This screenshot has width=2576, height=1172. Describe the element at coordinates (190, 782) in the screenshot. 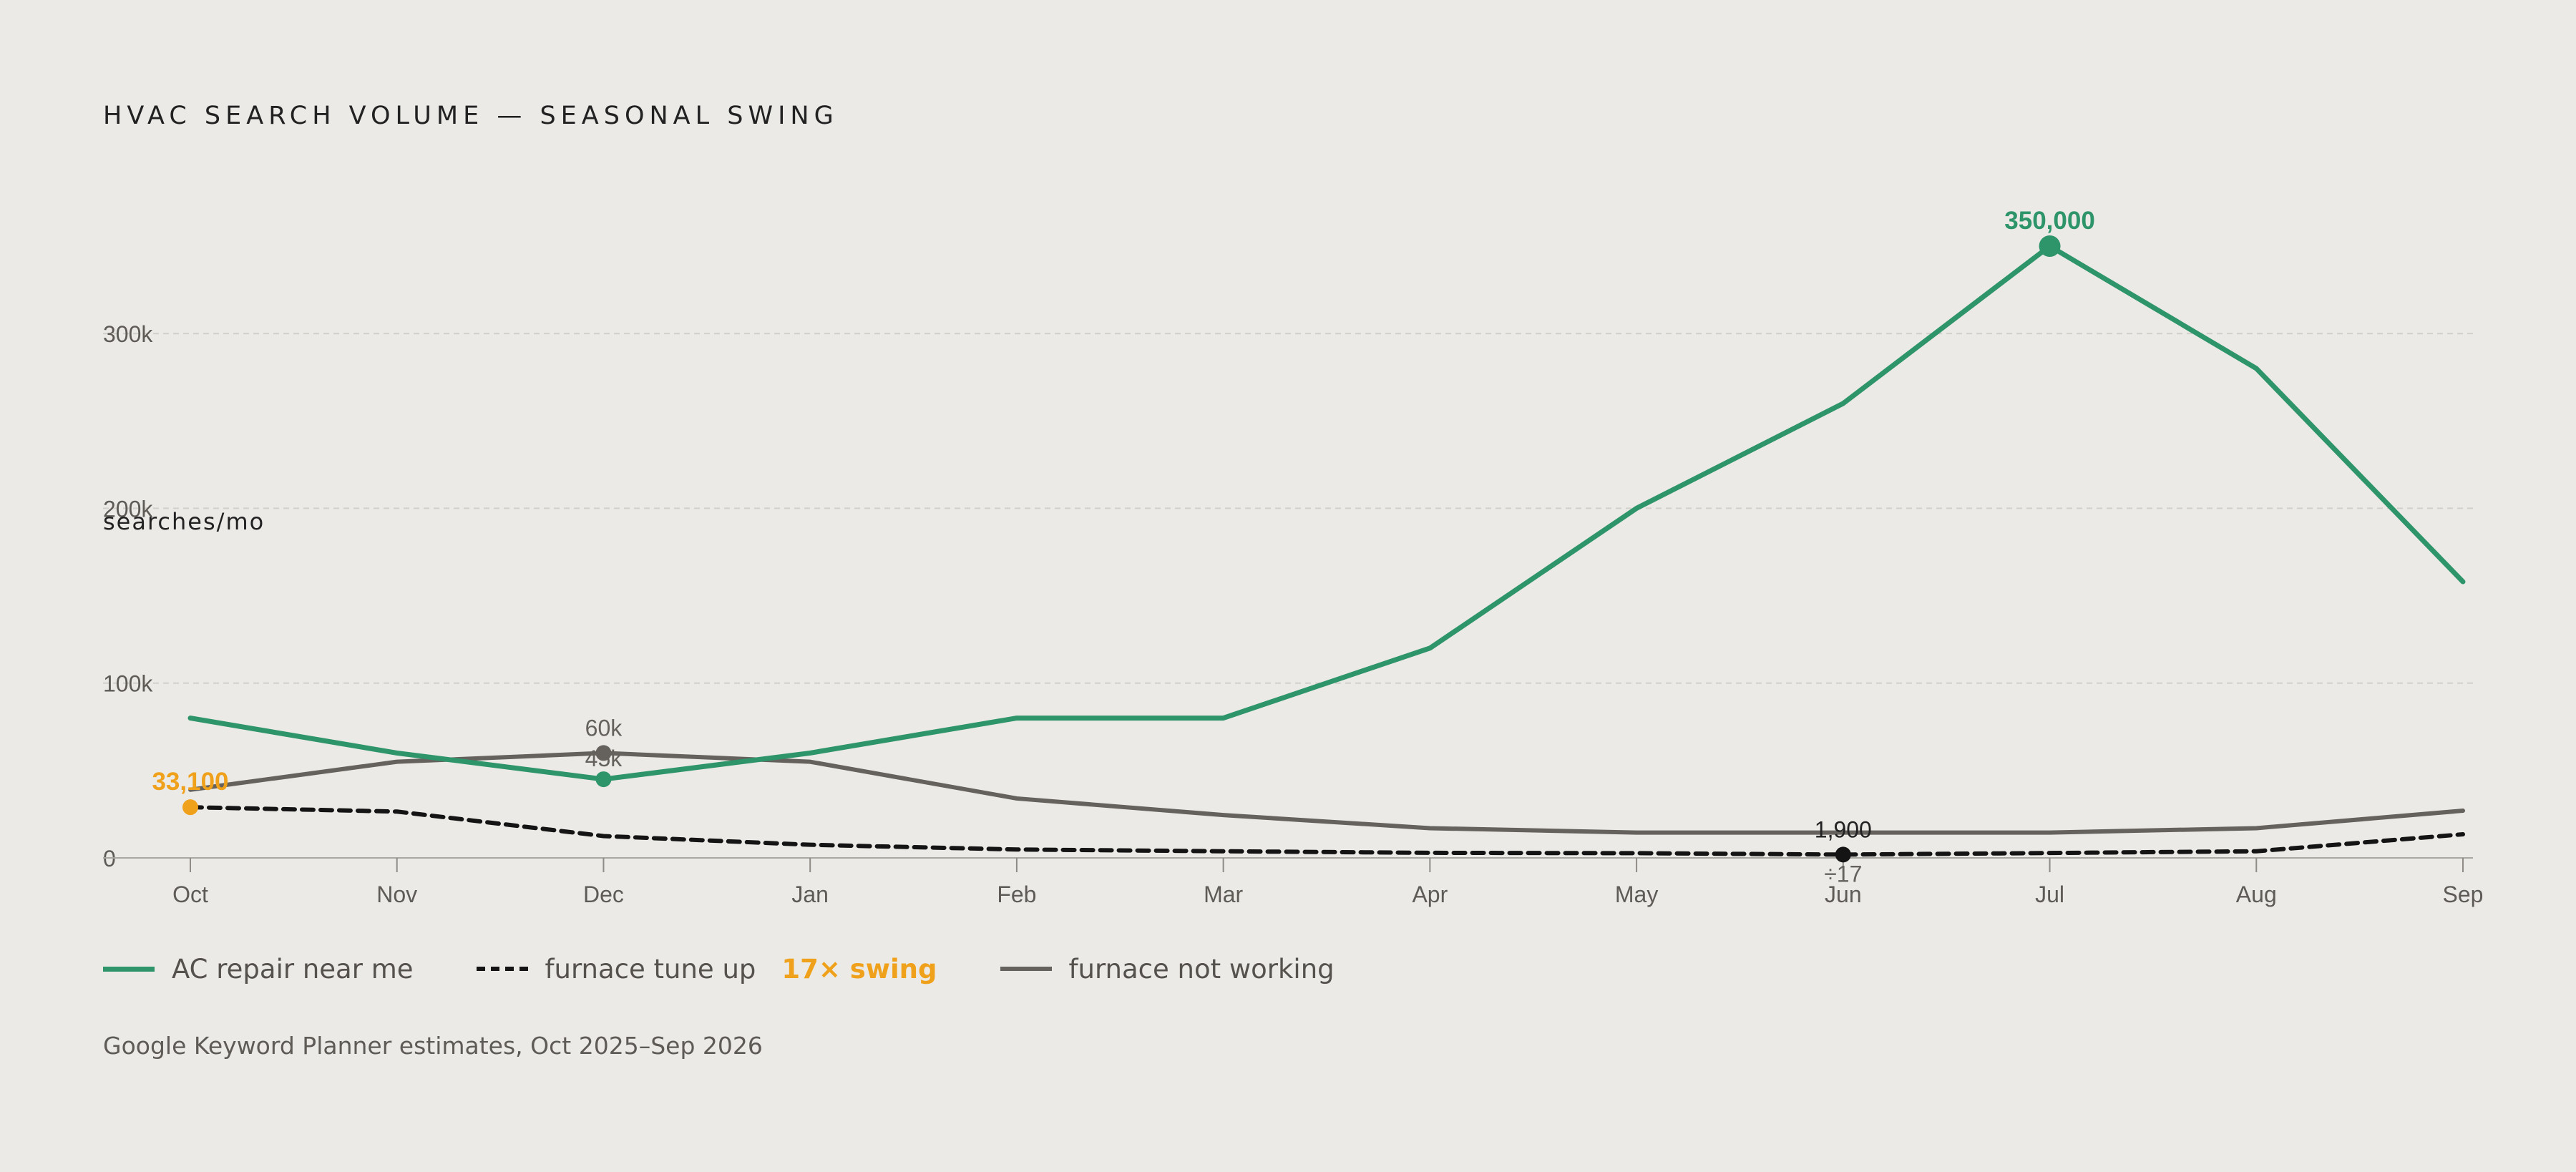

I see `data-label: 33,100` at that location.